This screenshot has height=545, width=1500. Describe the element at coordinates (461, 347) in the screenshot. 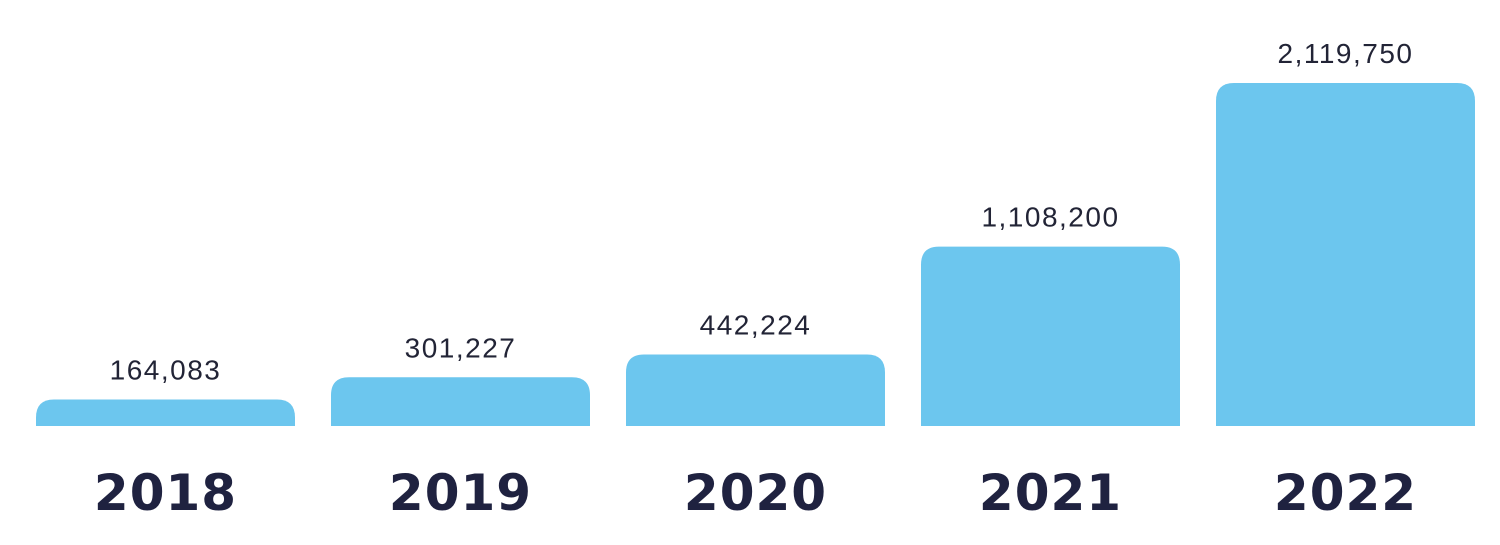

I see `value-label-2019: 301,227` at that location.